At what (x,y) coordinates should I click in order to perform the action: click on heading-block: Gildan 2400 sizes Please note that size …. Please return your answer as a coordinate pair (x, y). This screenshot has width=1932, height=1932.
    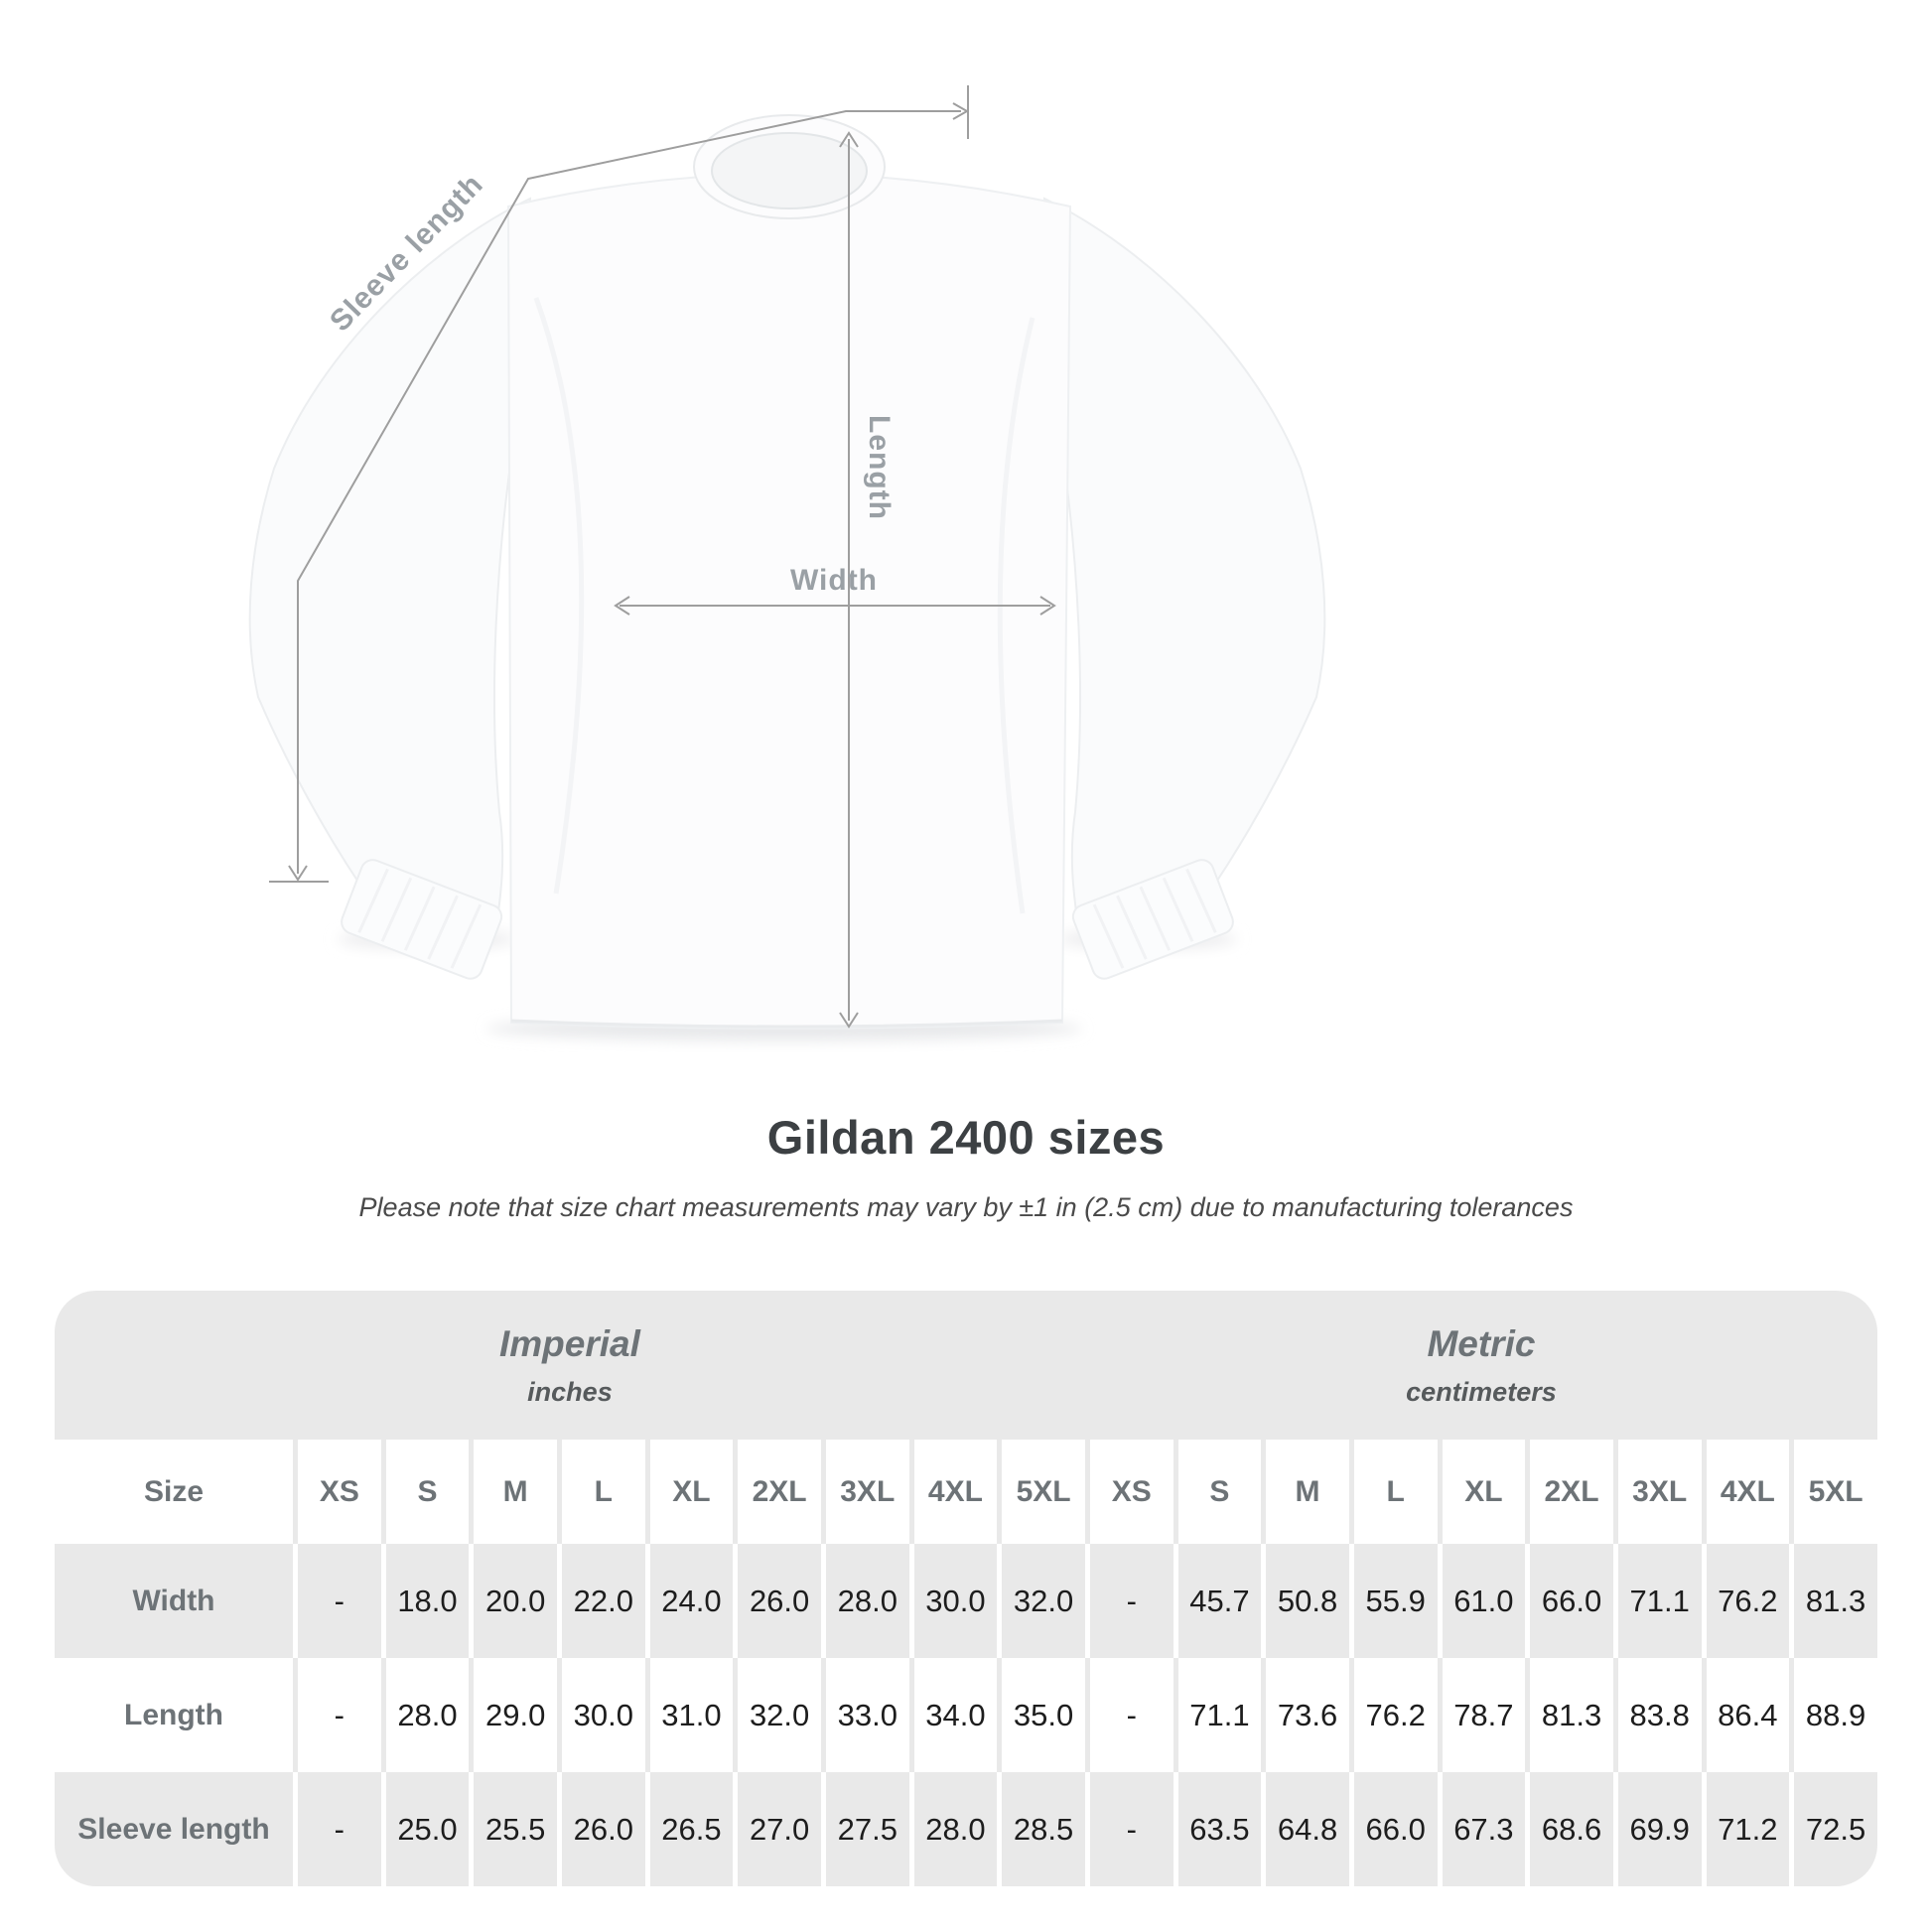
    Looking at the image, I should click on (966, 1167).